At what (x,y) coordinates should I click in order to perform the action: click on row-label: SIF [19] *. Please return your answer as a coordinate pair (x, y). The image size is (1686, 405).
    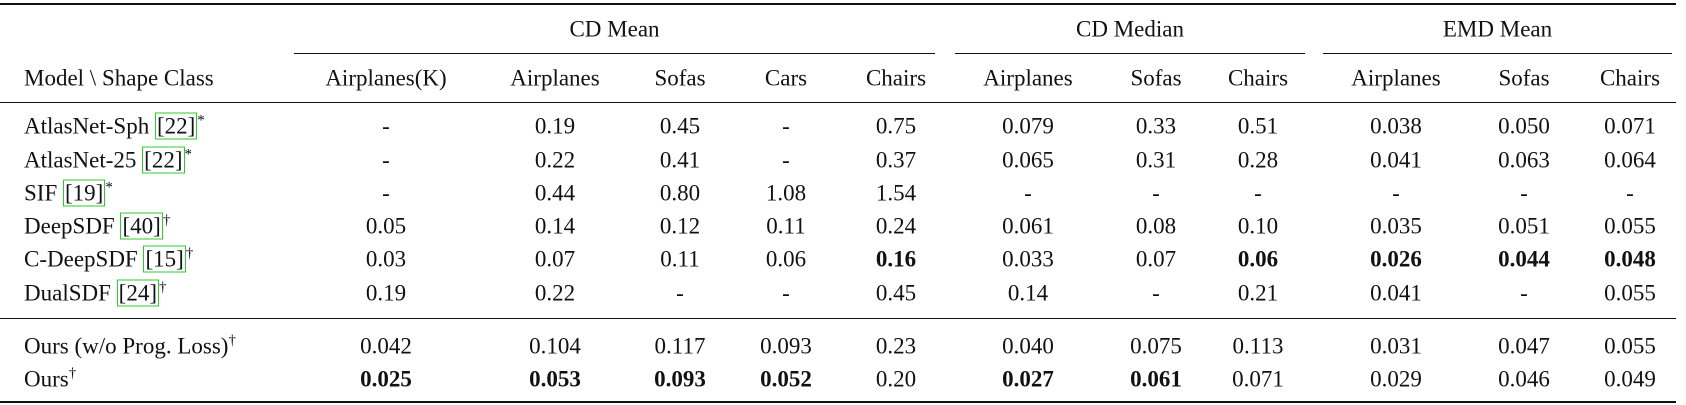
    Looking at the image, I should click on (68, 193).